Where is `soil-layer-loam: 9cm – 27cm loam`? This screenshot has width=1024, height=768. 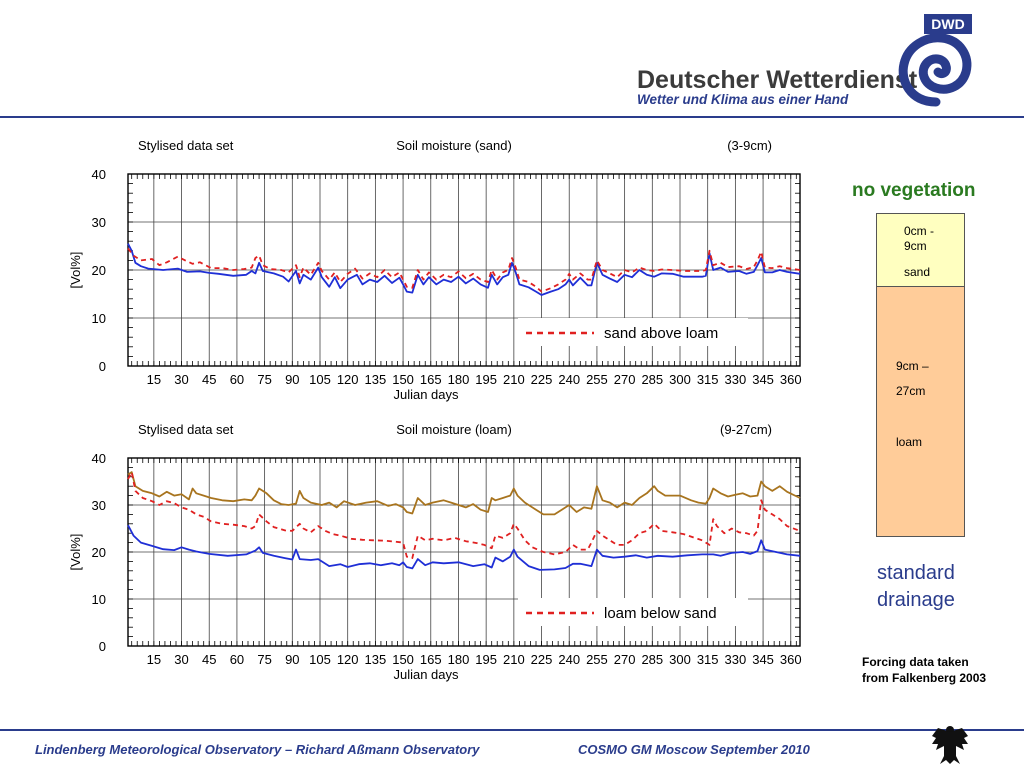
soil-layer-loam: 9cm – 27cm loam is located at coordinates (920, 412).